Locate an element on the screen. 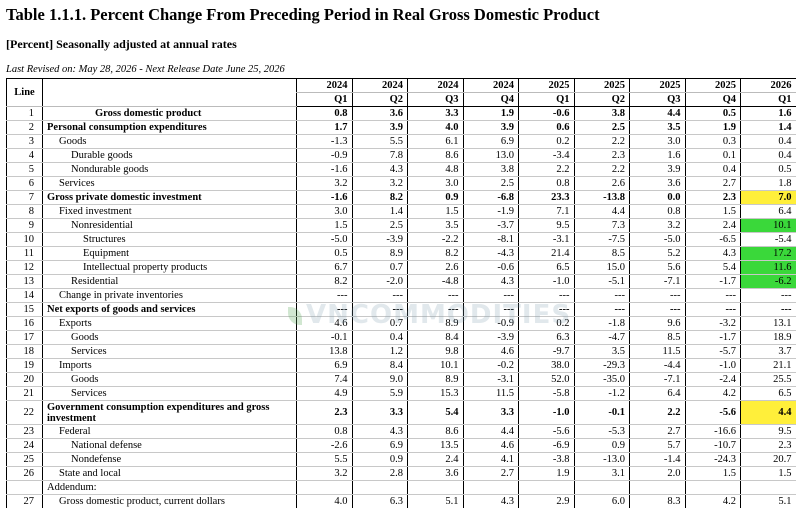 Image resolution: width=800 pixels, height=513 pixels. value-cell: -3.2 is located at coordinates (712, 323).